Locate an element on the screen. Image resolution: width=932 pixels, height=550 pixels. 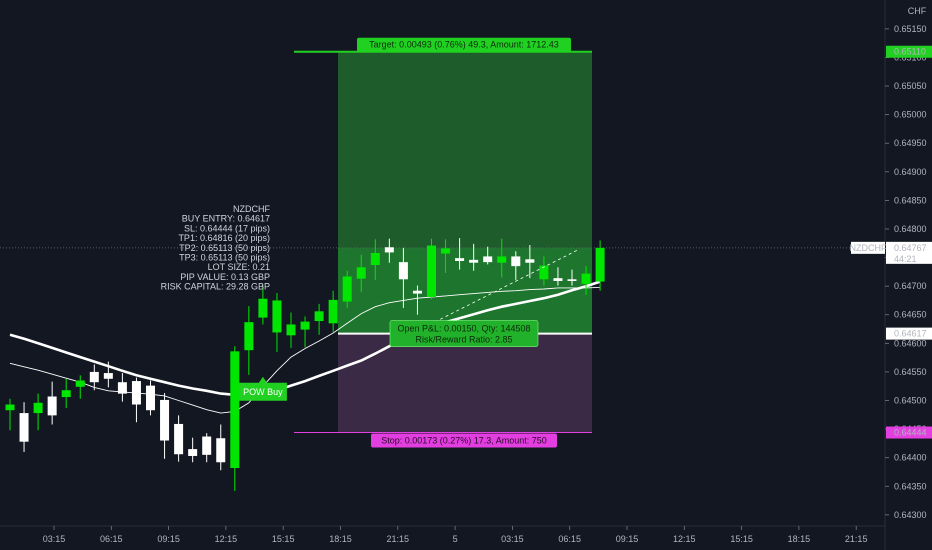
target-label-box is located at coordinates (464, 44).